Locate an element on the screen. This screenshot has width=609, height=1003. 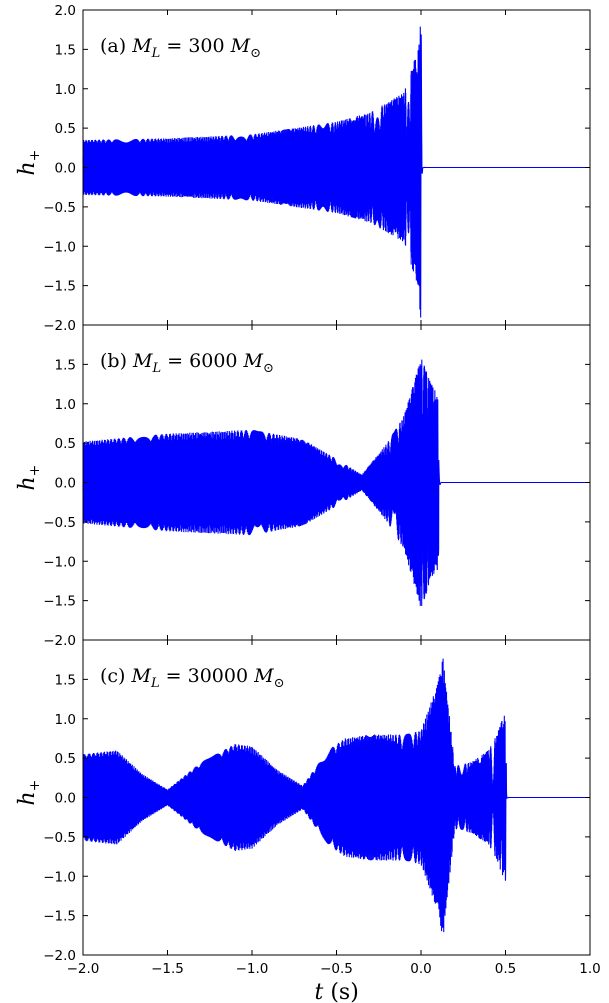
panel-annotation-c: (c) ML = 30000 M⊙ is located at coordinates (192, 678).